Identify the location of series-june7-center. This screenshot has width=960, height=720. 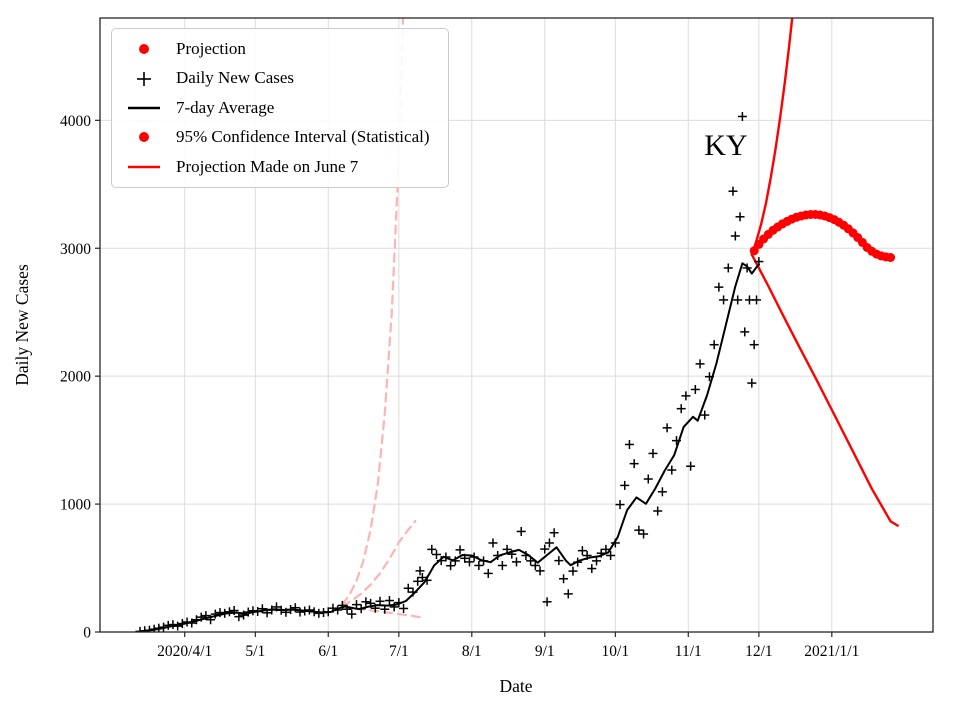
(379, 563).